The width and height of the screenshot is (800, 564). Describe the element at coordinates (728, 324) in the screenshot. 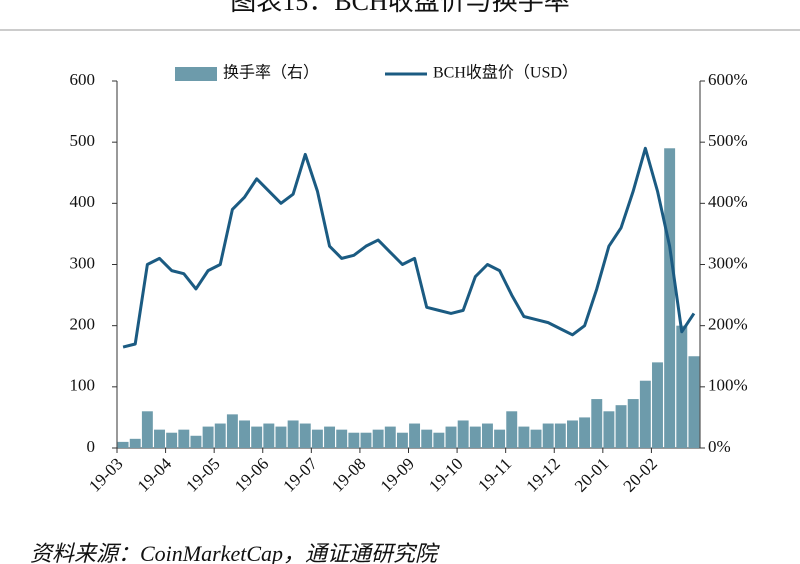

I see `y2-tick-label: 200%` at that location.